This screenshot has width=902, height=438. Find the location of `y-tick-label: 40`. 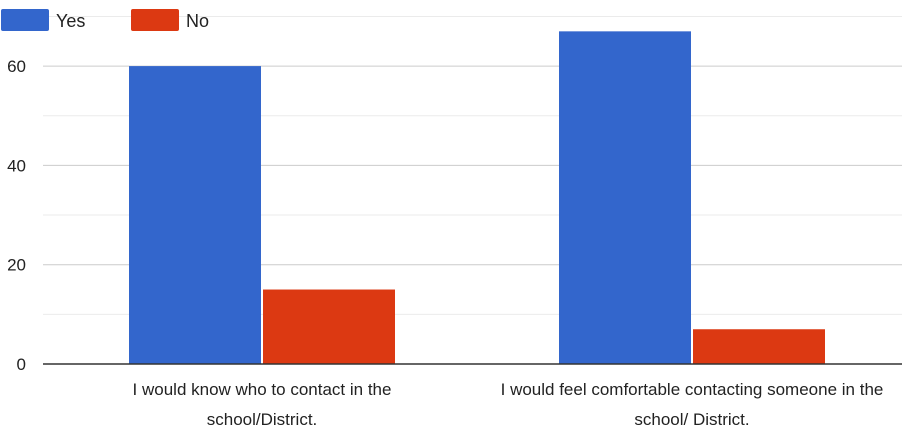

y-tick-label: 40 is located at coordinates (16, 165).